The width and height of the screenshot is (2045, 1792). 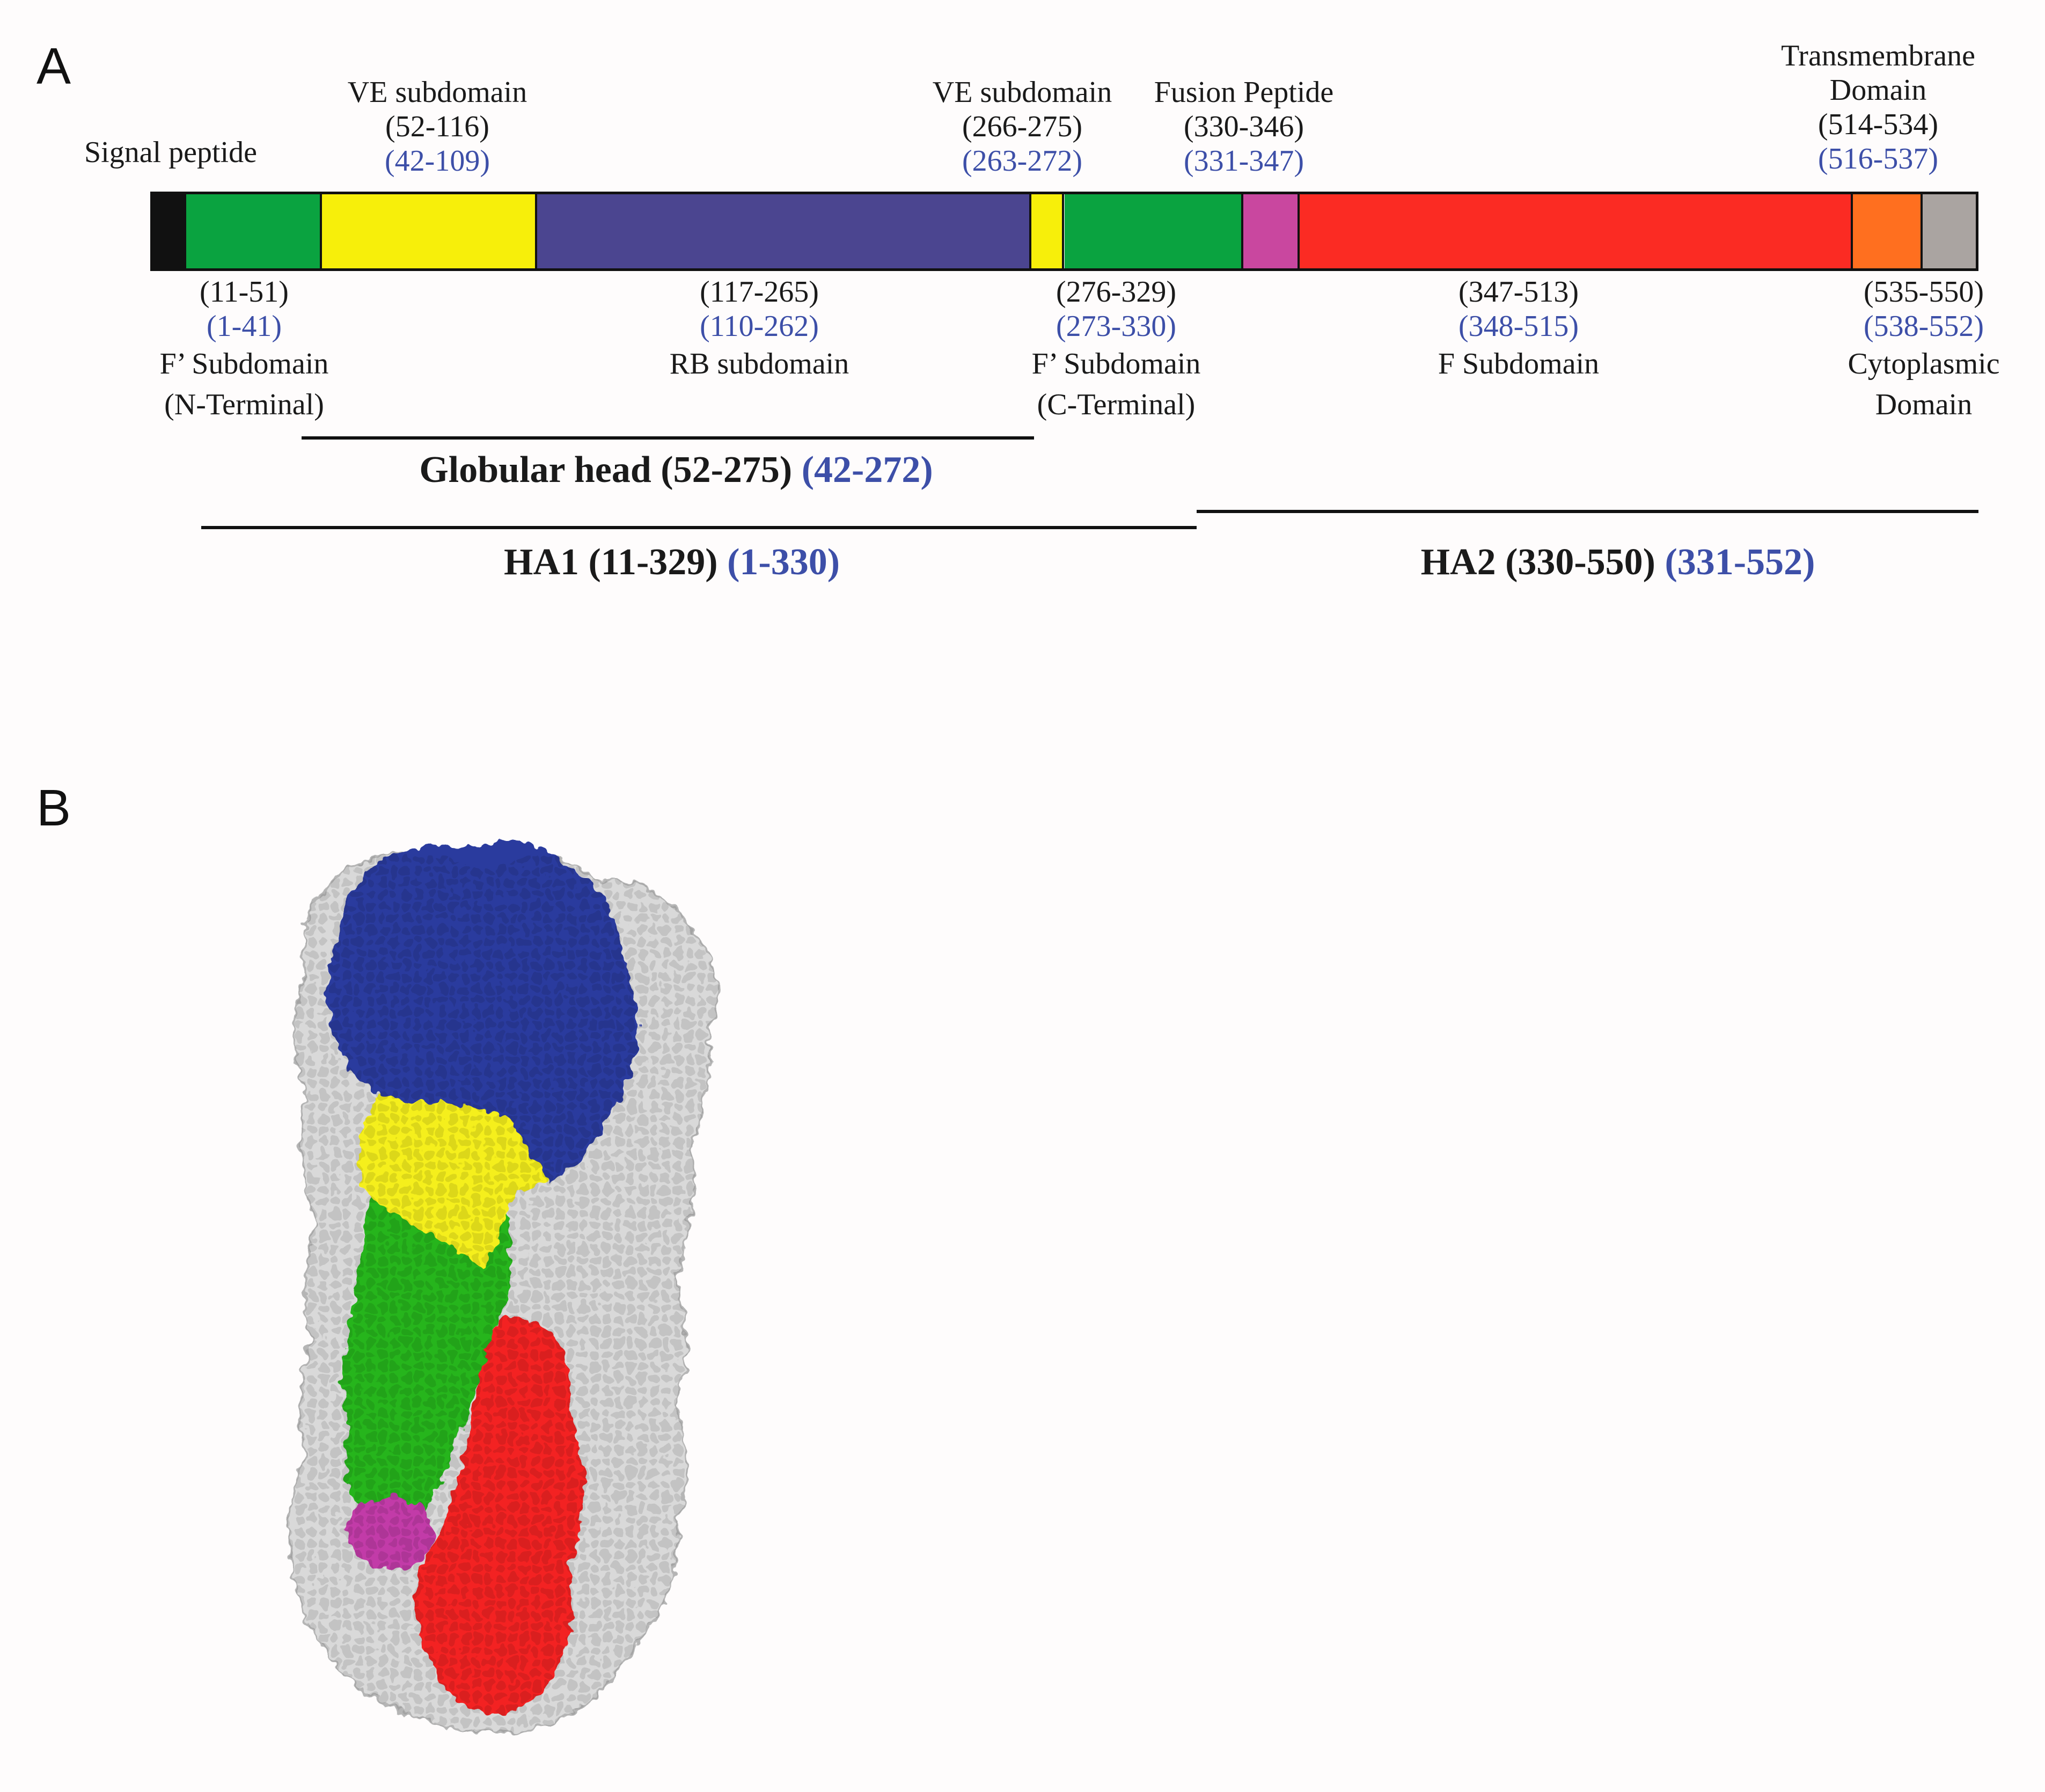 I want to click on segment-ve-c, so click(x=1048, y=231).